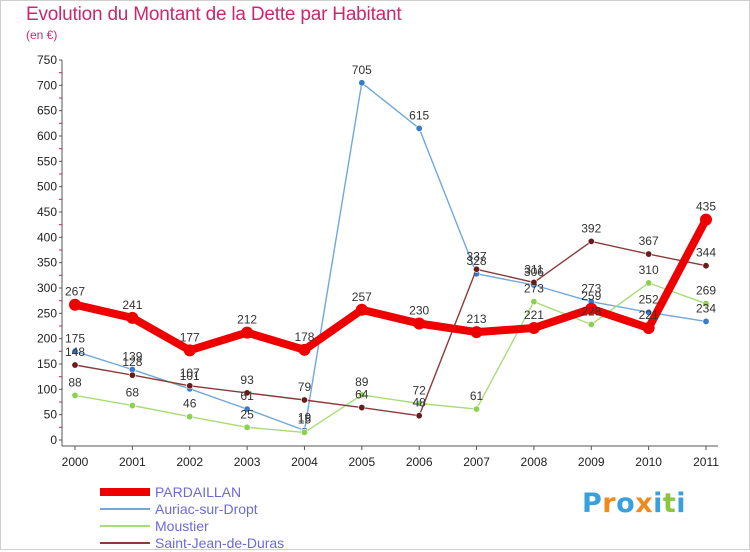 The height and width of the screenshot is (552, 750). What do you see at coordinates (47, 364) in the screenshot?
I see `y-tick-label: 150` at bounding box center [47, 364].